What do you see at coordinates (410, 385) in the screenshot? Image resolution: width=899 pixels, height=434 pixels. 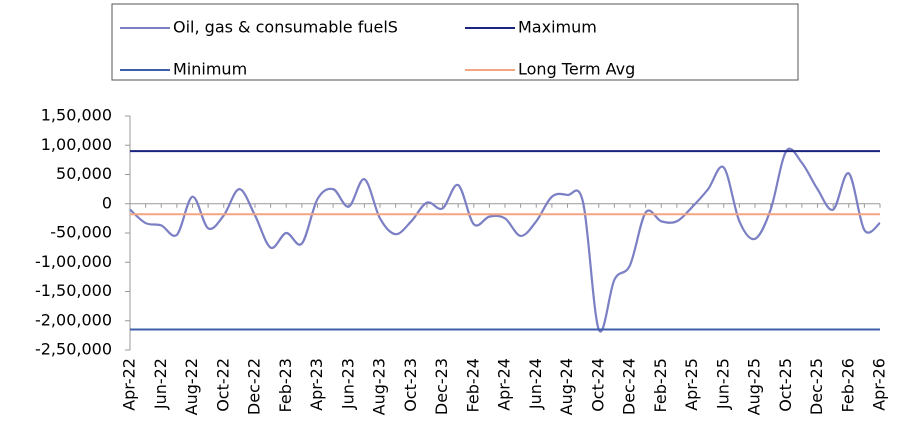 I see `x-tick-label: Oct-23` at bounding box center [410, 385].